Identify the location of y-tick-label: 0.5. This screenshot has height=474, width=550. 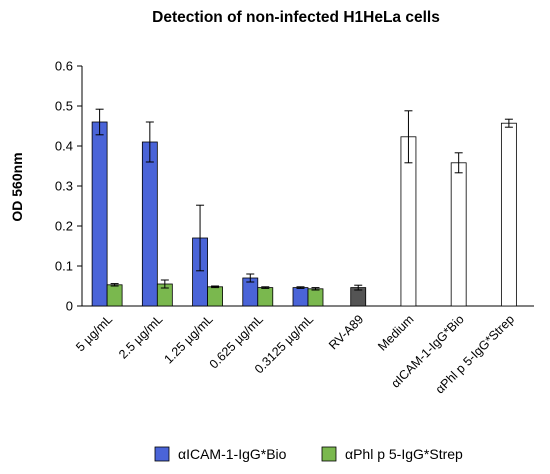
(64, 106).